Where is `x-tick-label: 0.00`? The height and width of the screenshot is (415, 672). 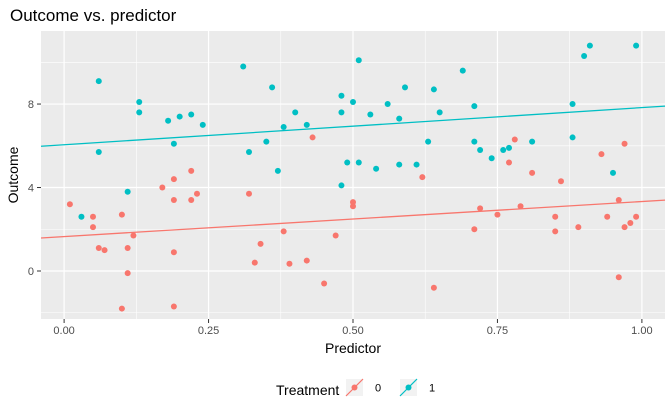
x-tick-label: 0.00 is located at coordinates (63, 331).